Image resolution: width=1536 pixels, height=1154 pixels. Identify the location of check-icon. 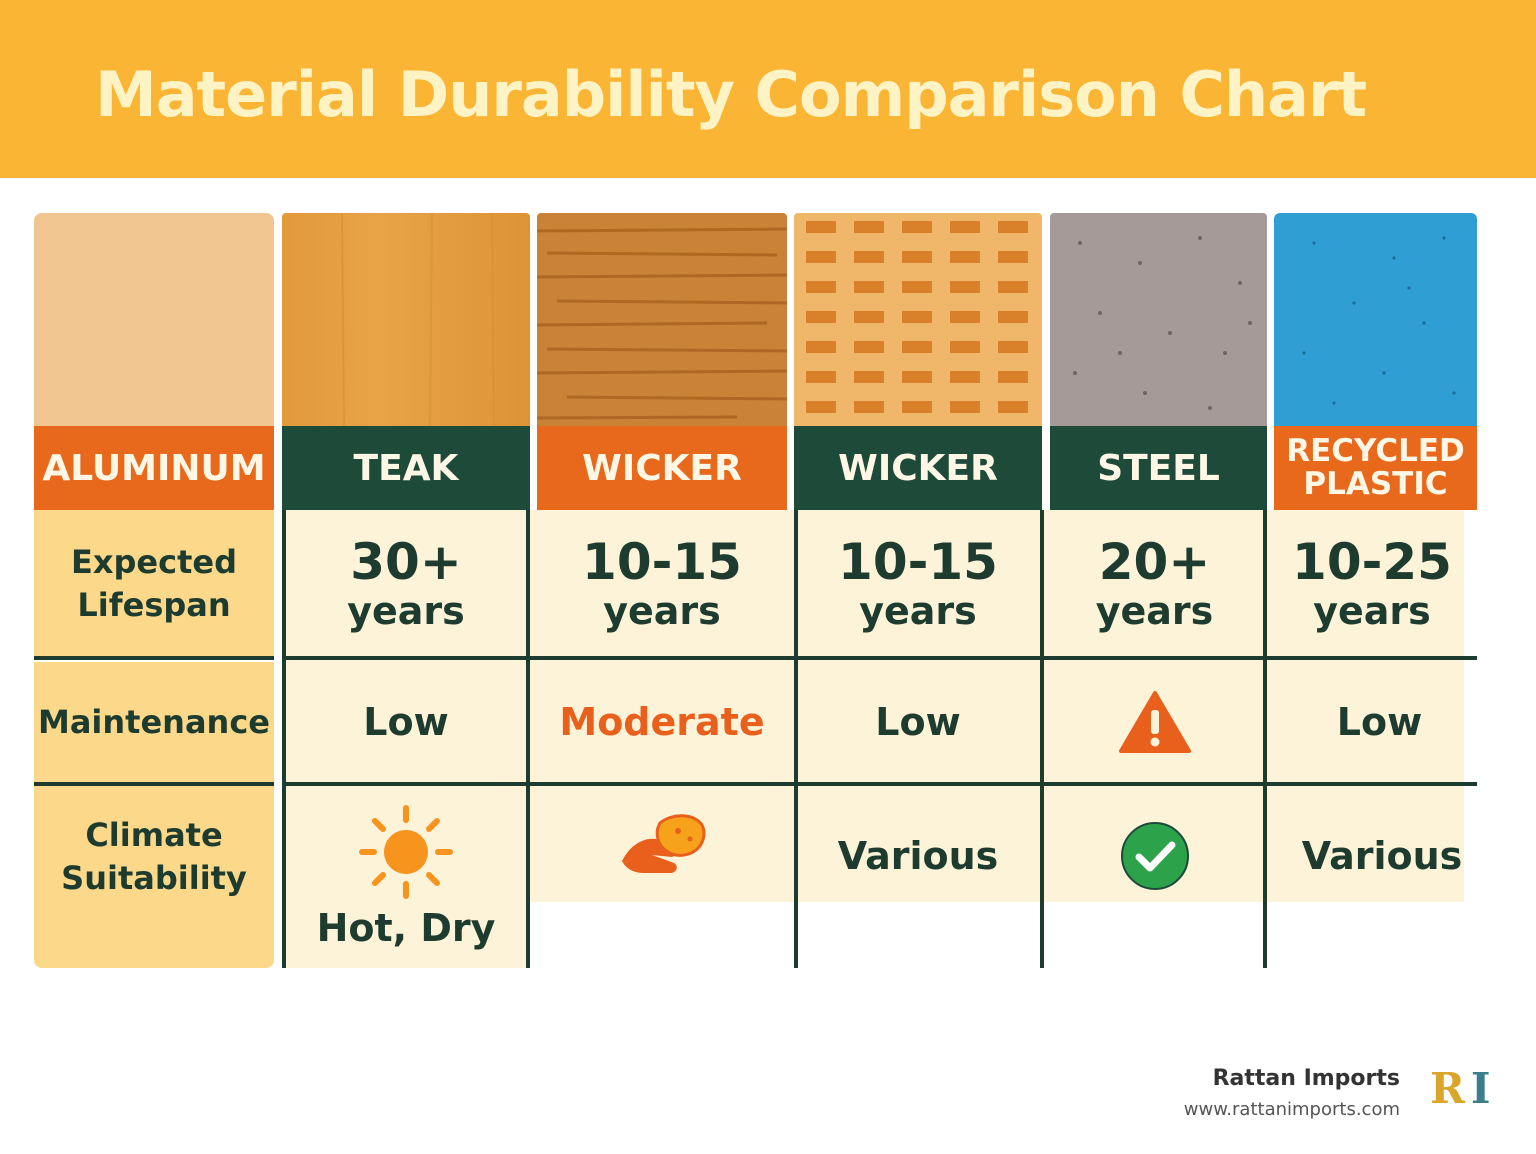
(1154, 856).